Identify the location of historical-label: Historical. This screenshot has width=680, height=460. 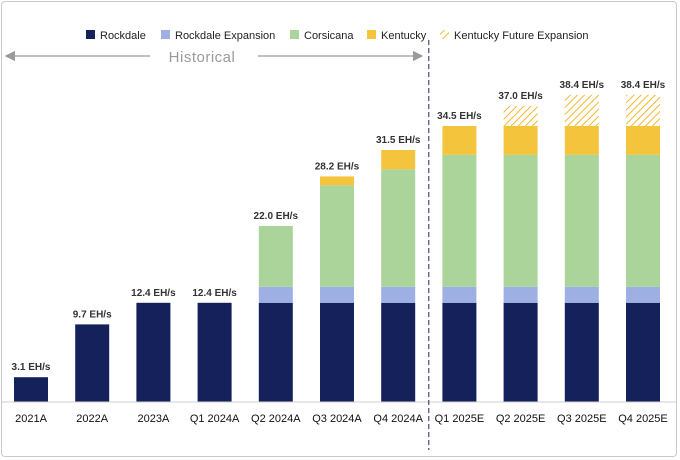
(202, 57).